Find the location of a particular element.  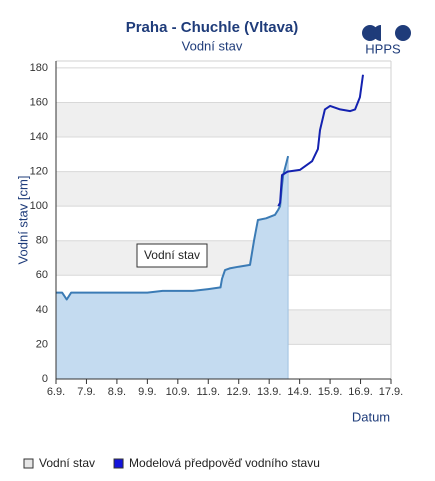

x-tick-label: 13.9. is located at coordinates (269, 392).